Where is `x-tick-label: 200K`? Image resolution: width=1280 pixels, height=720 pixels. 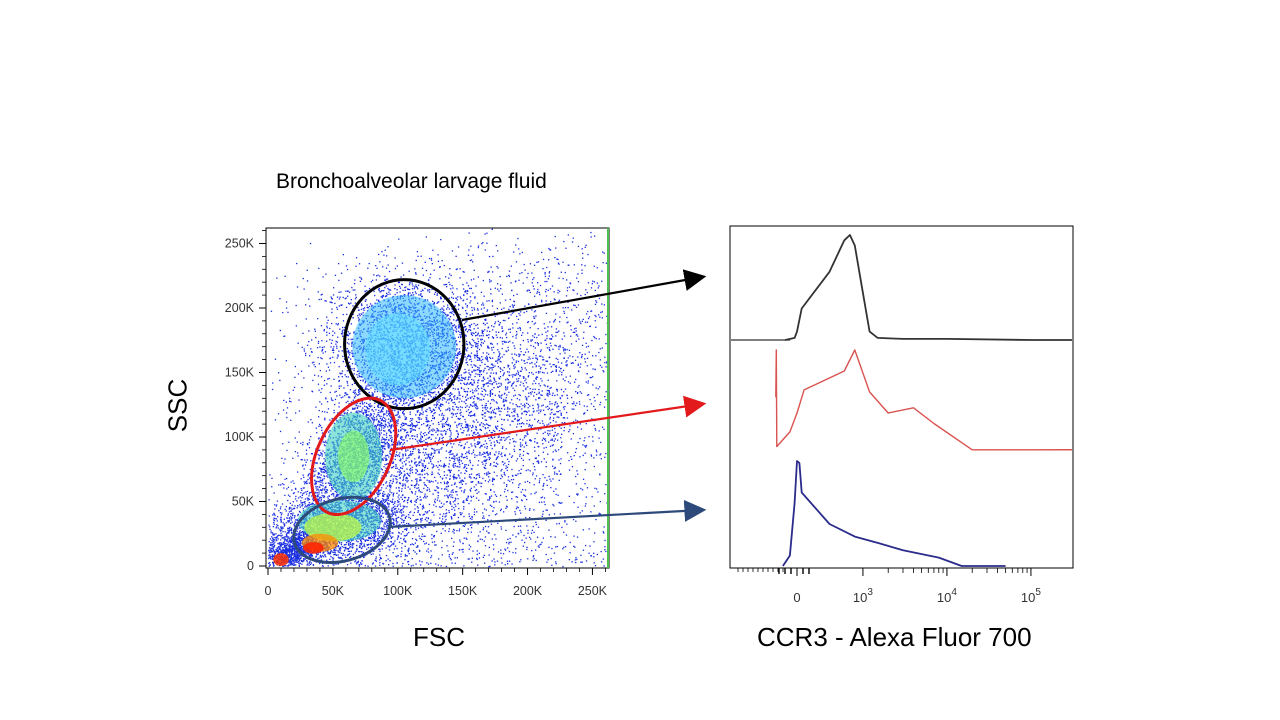
x-tick-label: 200K is located at coordinates (528, 591).